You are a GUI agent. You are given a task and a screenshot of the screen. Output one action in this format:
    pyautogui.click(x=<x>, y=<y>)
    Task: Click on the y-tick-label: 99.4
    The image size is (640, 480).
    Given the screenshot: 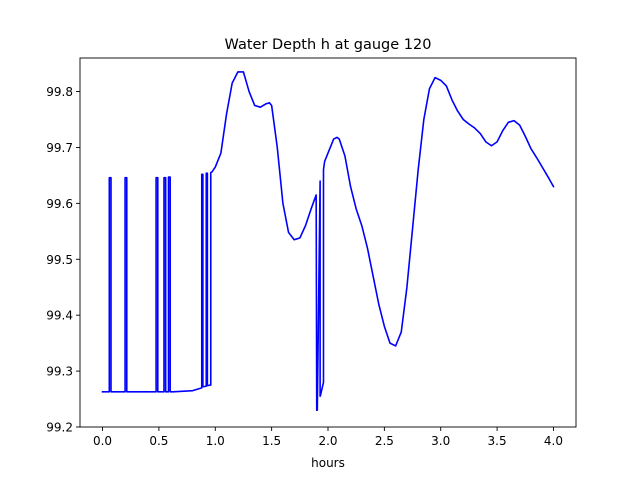 What is the action you would take?
    pyautogui.click(x=59, y=316)
    